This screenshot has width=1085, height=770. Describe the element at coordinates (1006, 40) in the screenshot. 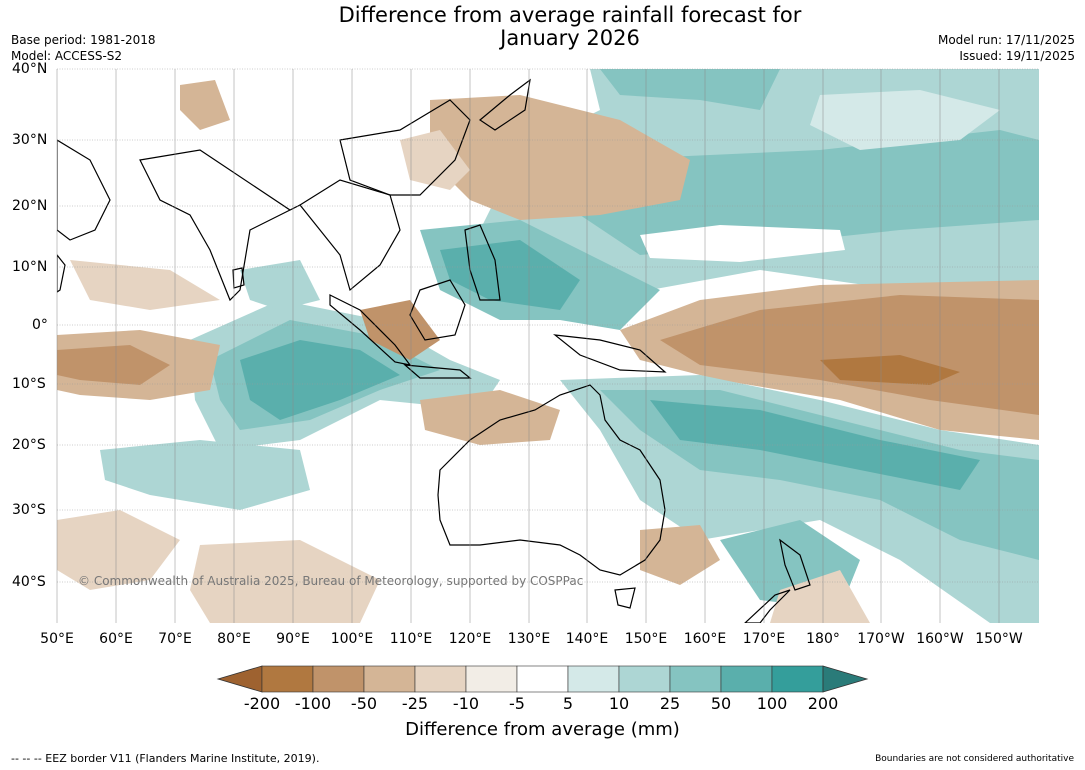

I see `model-run: Model run: 17/11/2025` at that location.